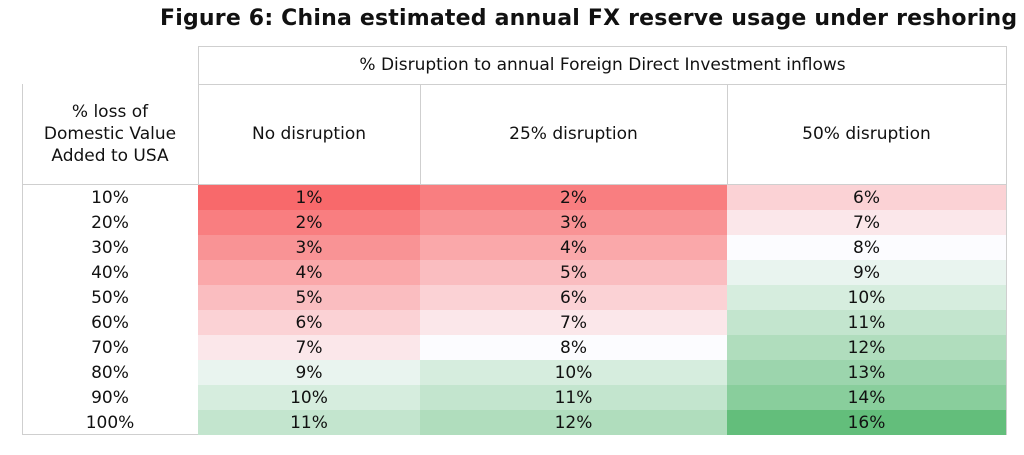 This screenshot has width=1024, height=455. What do you see at coordinates (602, 84) in the screenshot?
I see `header-divider` at bounding box center [602, 84].